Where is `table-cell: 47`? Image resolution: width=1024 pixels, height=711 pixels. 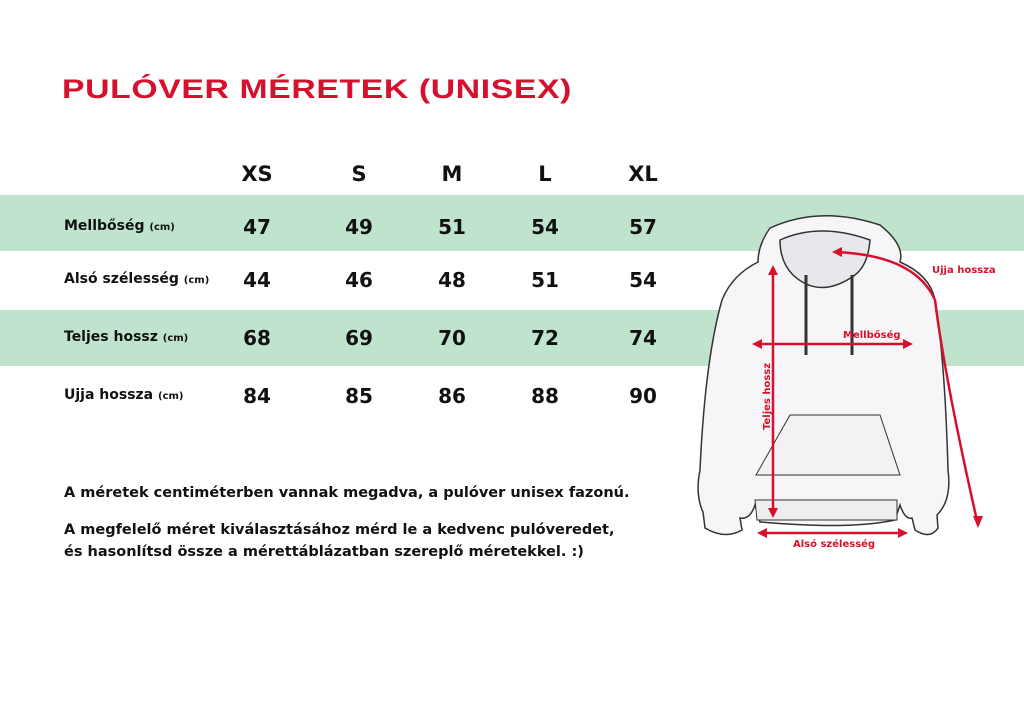 table-cell: 47 is located at coordinates (257, 227).